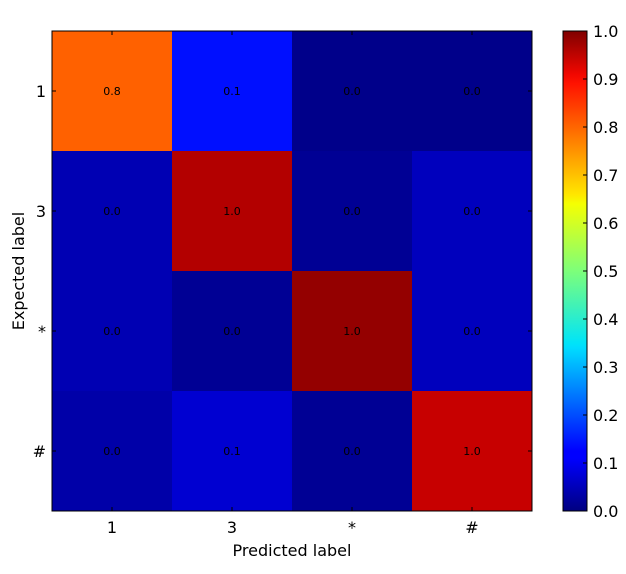  I want to click on colorbar-tick-label: 0.8, so click(605, 127).